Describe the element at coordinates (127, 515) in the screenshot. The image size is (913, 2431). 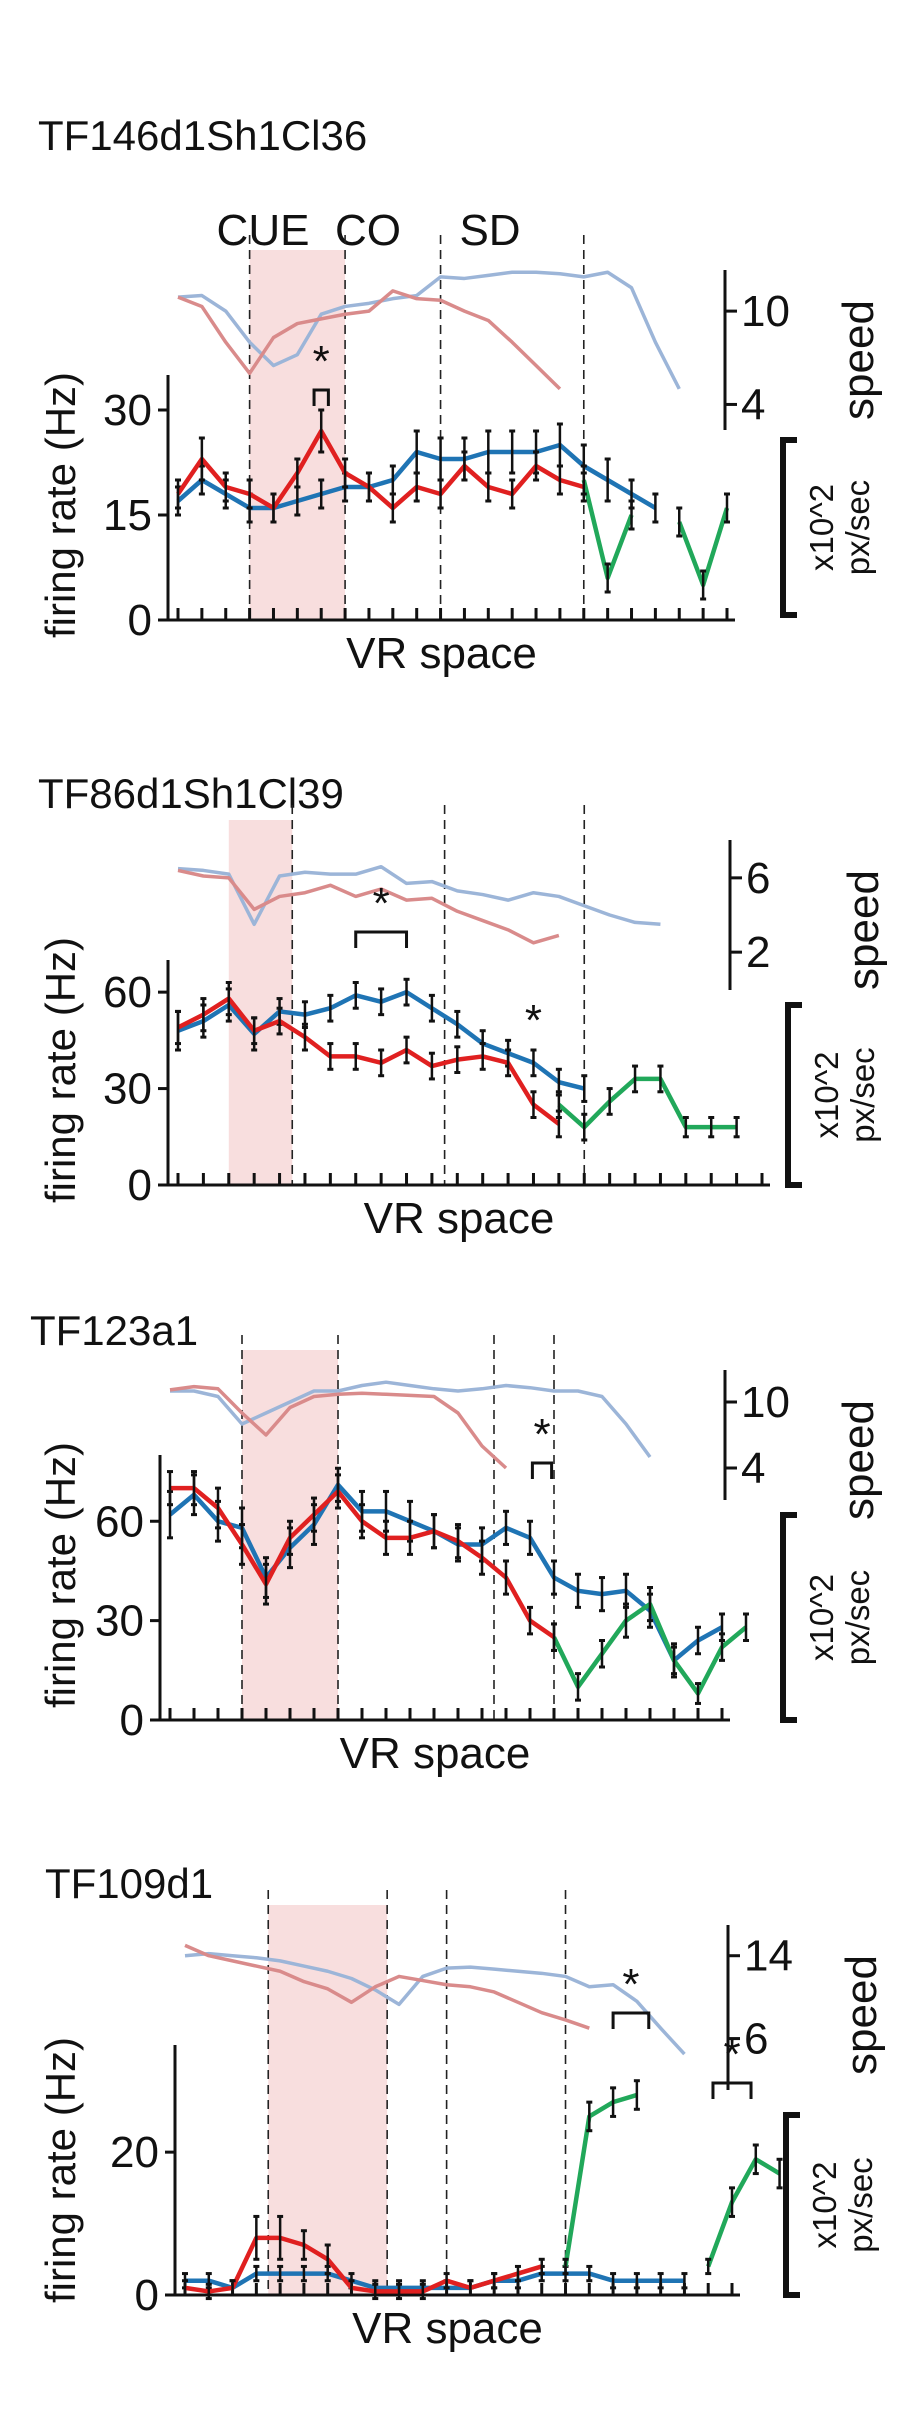
I see `y-tick-label: 15` at that location.